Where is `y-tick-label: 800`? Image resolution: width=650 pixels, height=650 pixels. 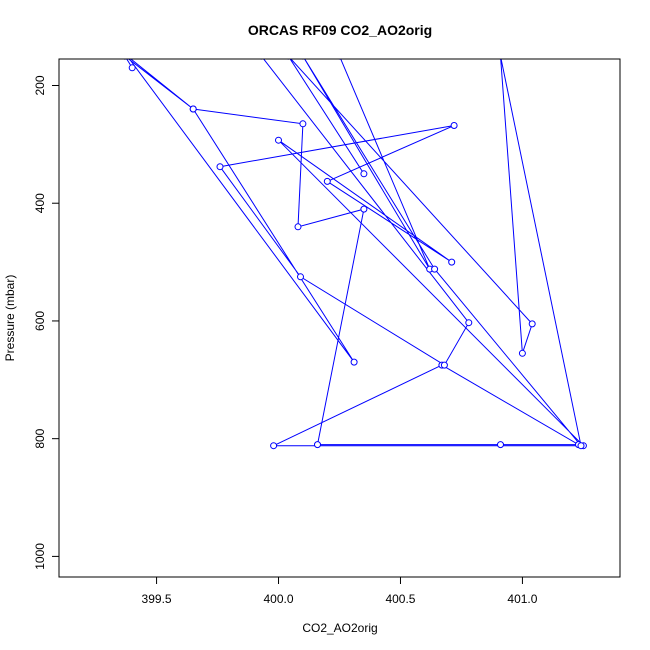
y-tick-label: 800 is located at coordinates (40, 438).